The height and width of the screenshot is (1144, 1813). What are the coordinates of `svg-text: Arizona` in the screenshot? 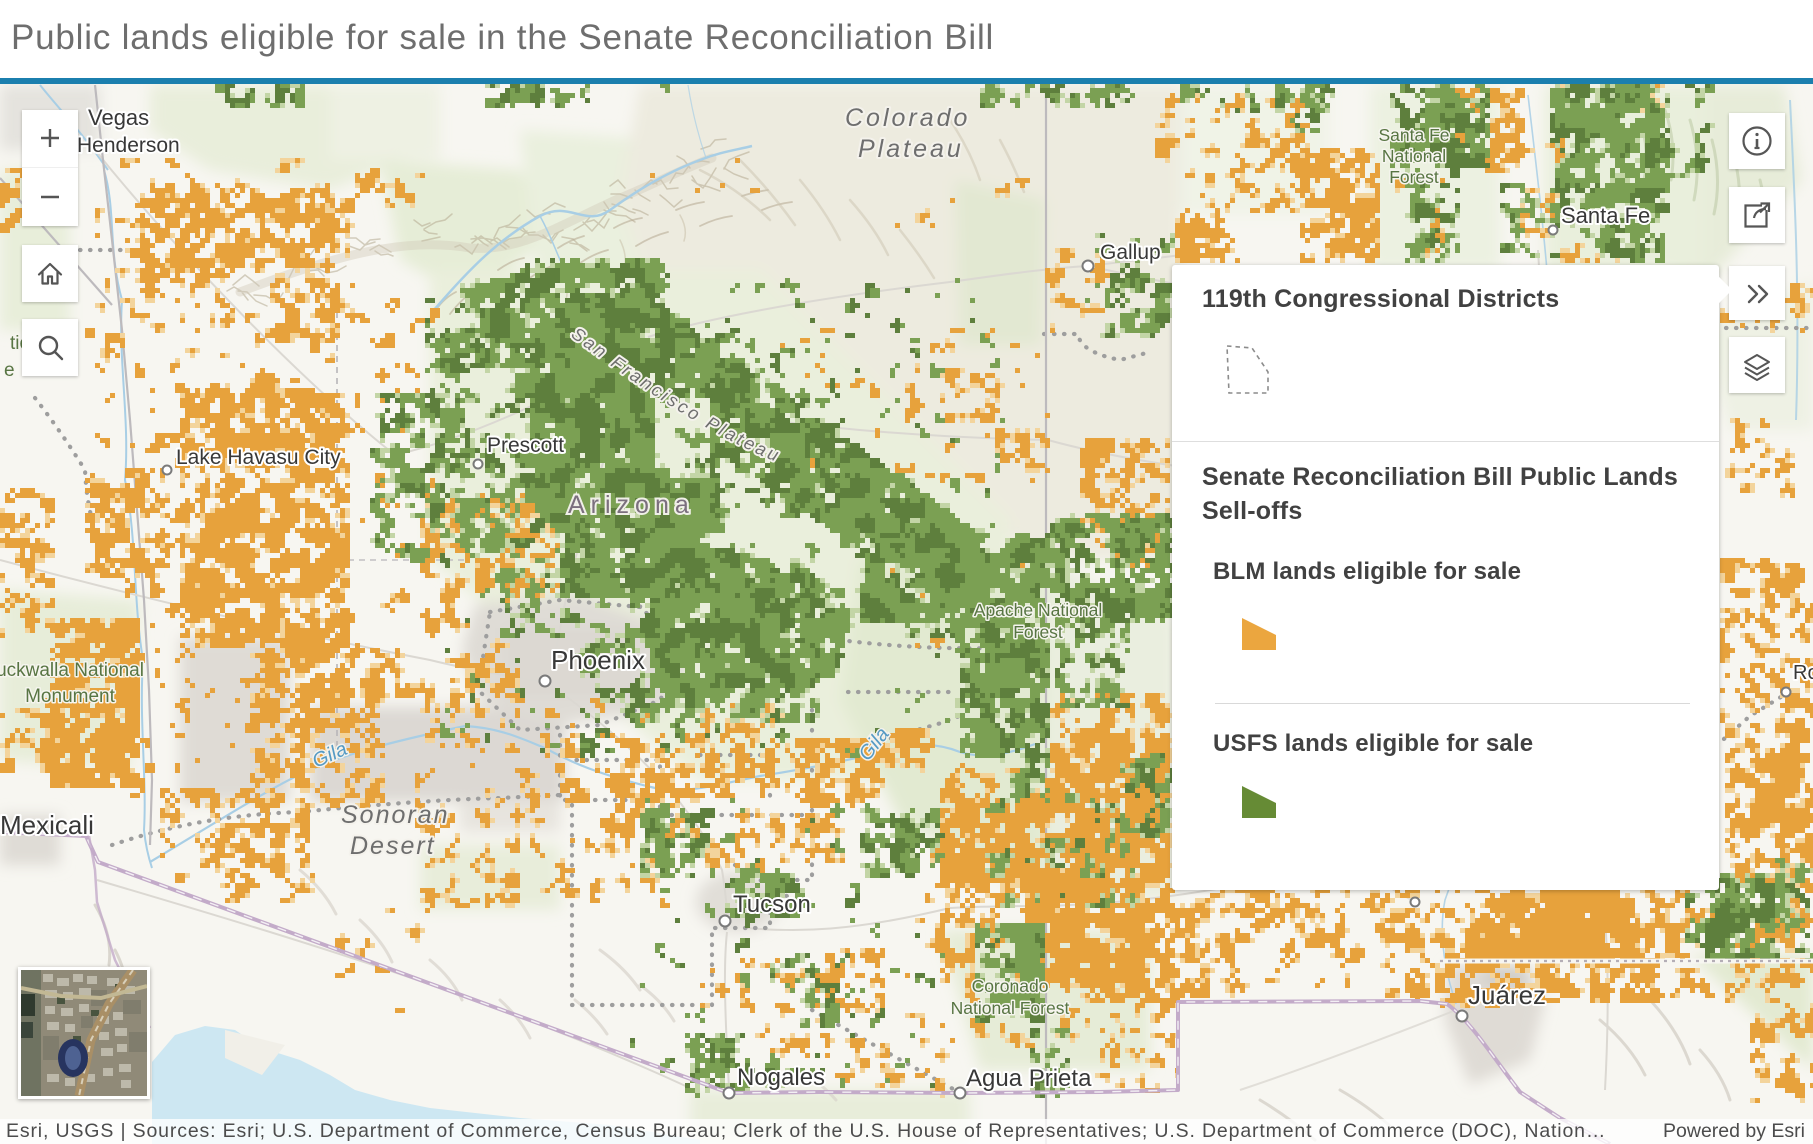 It's located at (631, 505).